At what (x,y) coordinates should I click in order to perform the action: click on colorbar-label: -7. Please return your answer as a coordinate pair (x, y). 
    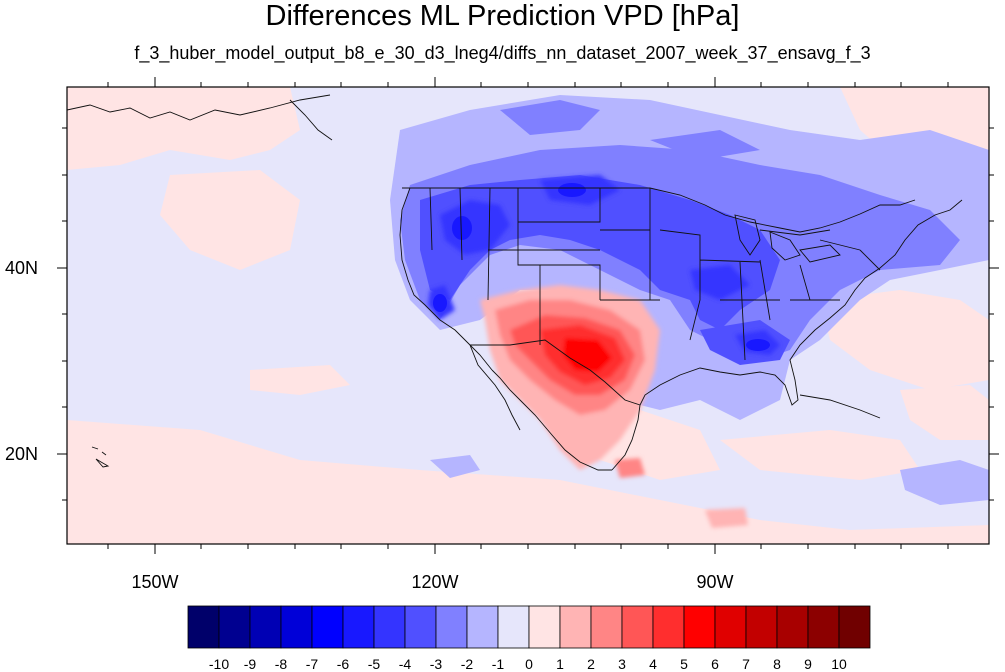
    Looking at the image, I should click on (312, 664).